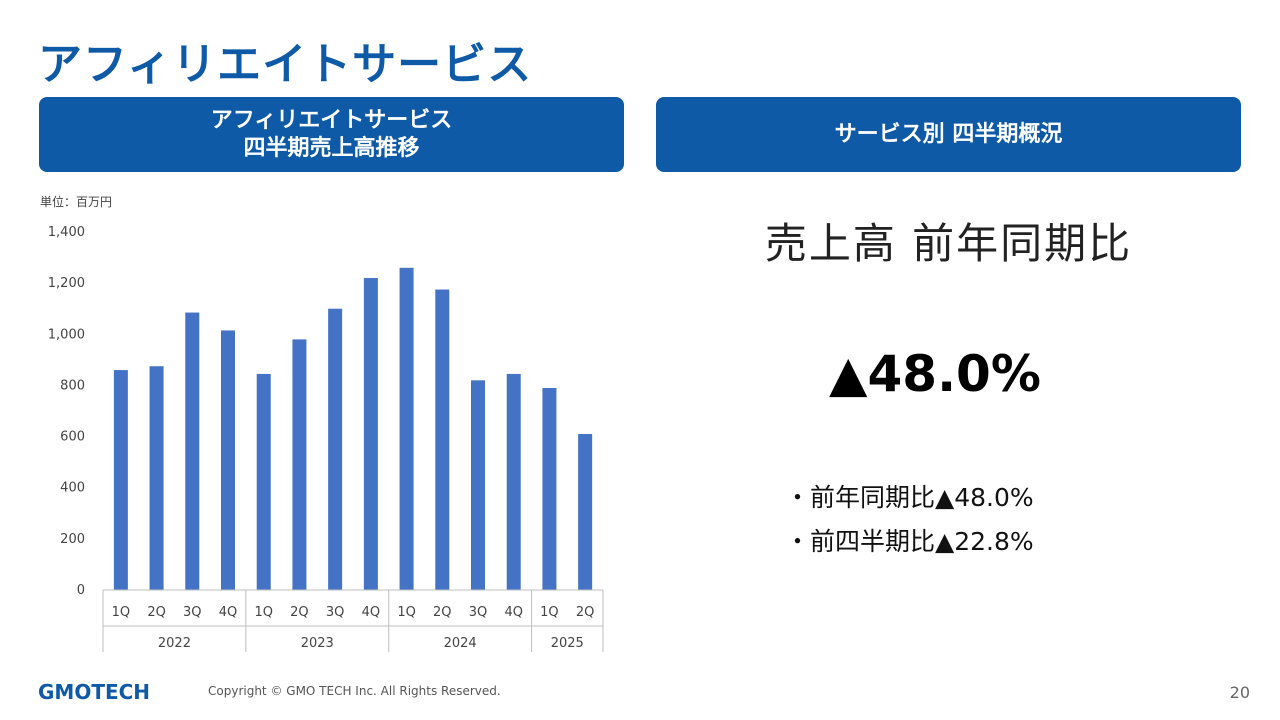 This screenshot has height=720, width=1280. What do you see at coordinates (948, 243) in the screenshot?
I see `yoy-heading: 売上高 前年同期比` at bounding box center [948, 243].